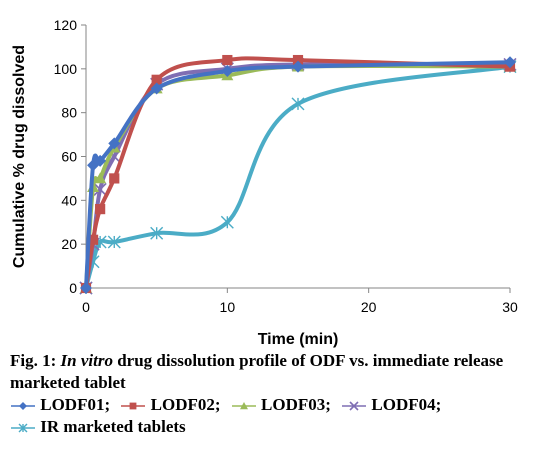 Image resolution: width=557 pixels, height=459 pixels. Describe the element at coordinates (66, 25) in the screenshot. I see `y-tick-label: 120` at that location.